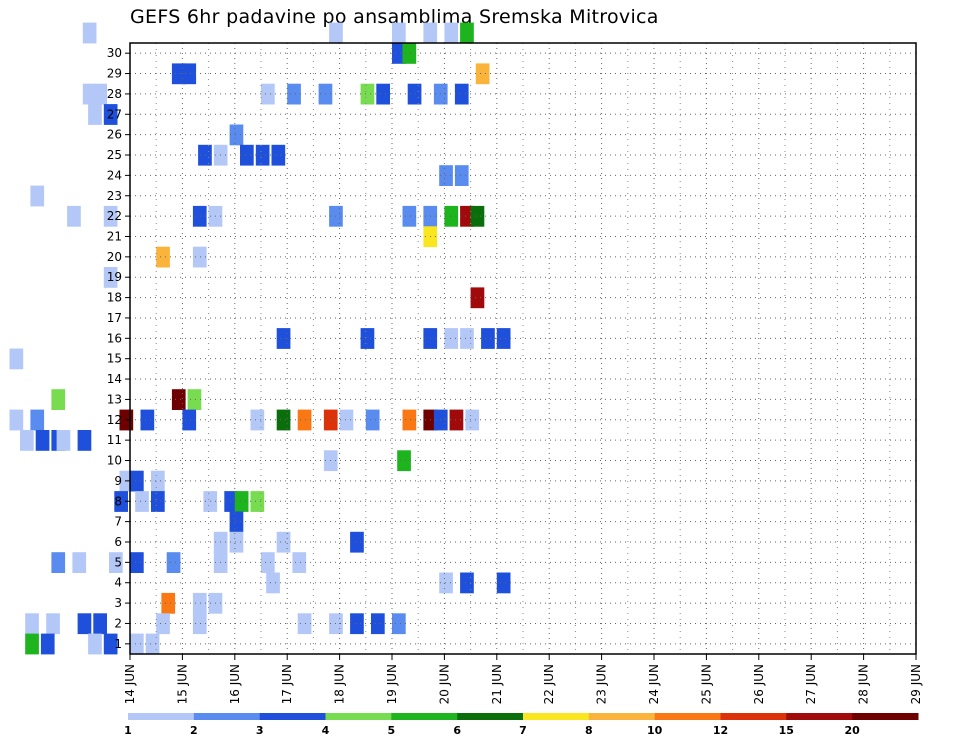  What do you see at coordinates (194, 730) in the screenshot?
I see `colorbar-label: 2` at bounding box center [194, 730].